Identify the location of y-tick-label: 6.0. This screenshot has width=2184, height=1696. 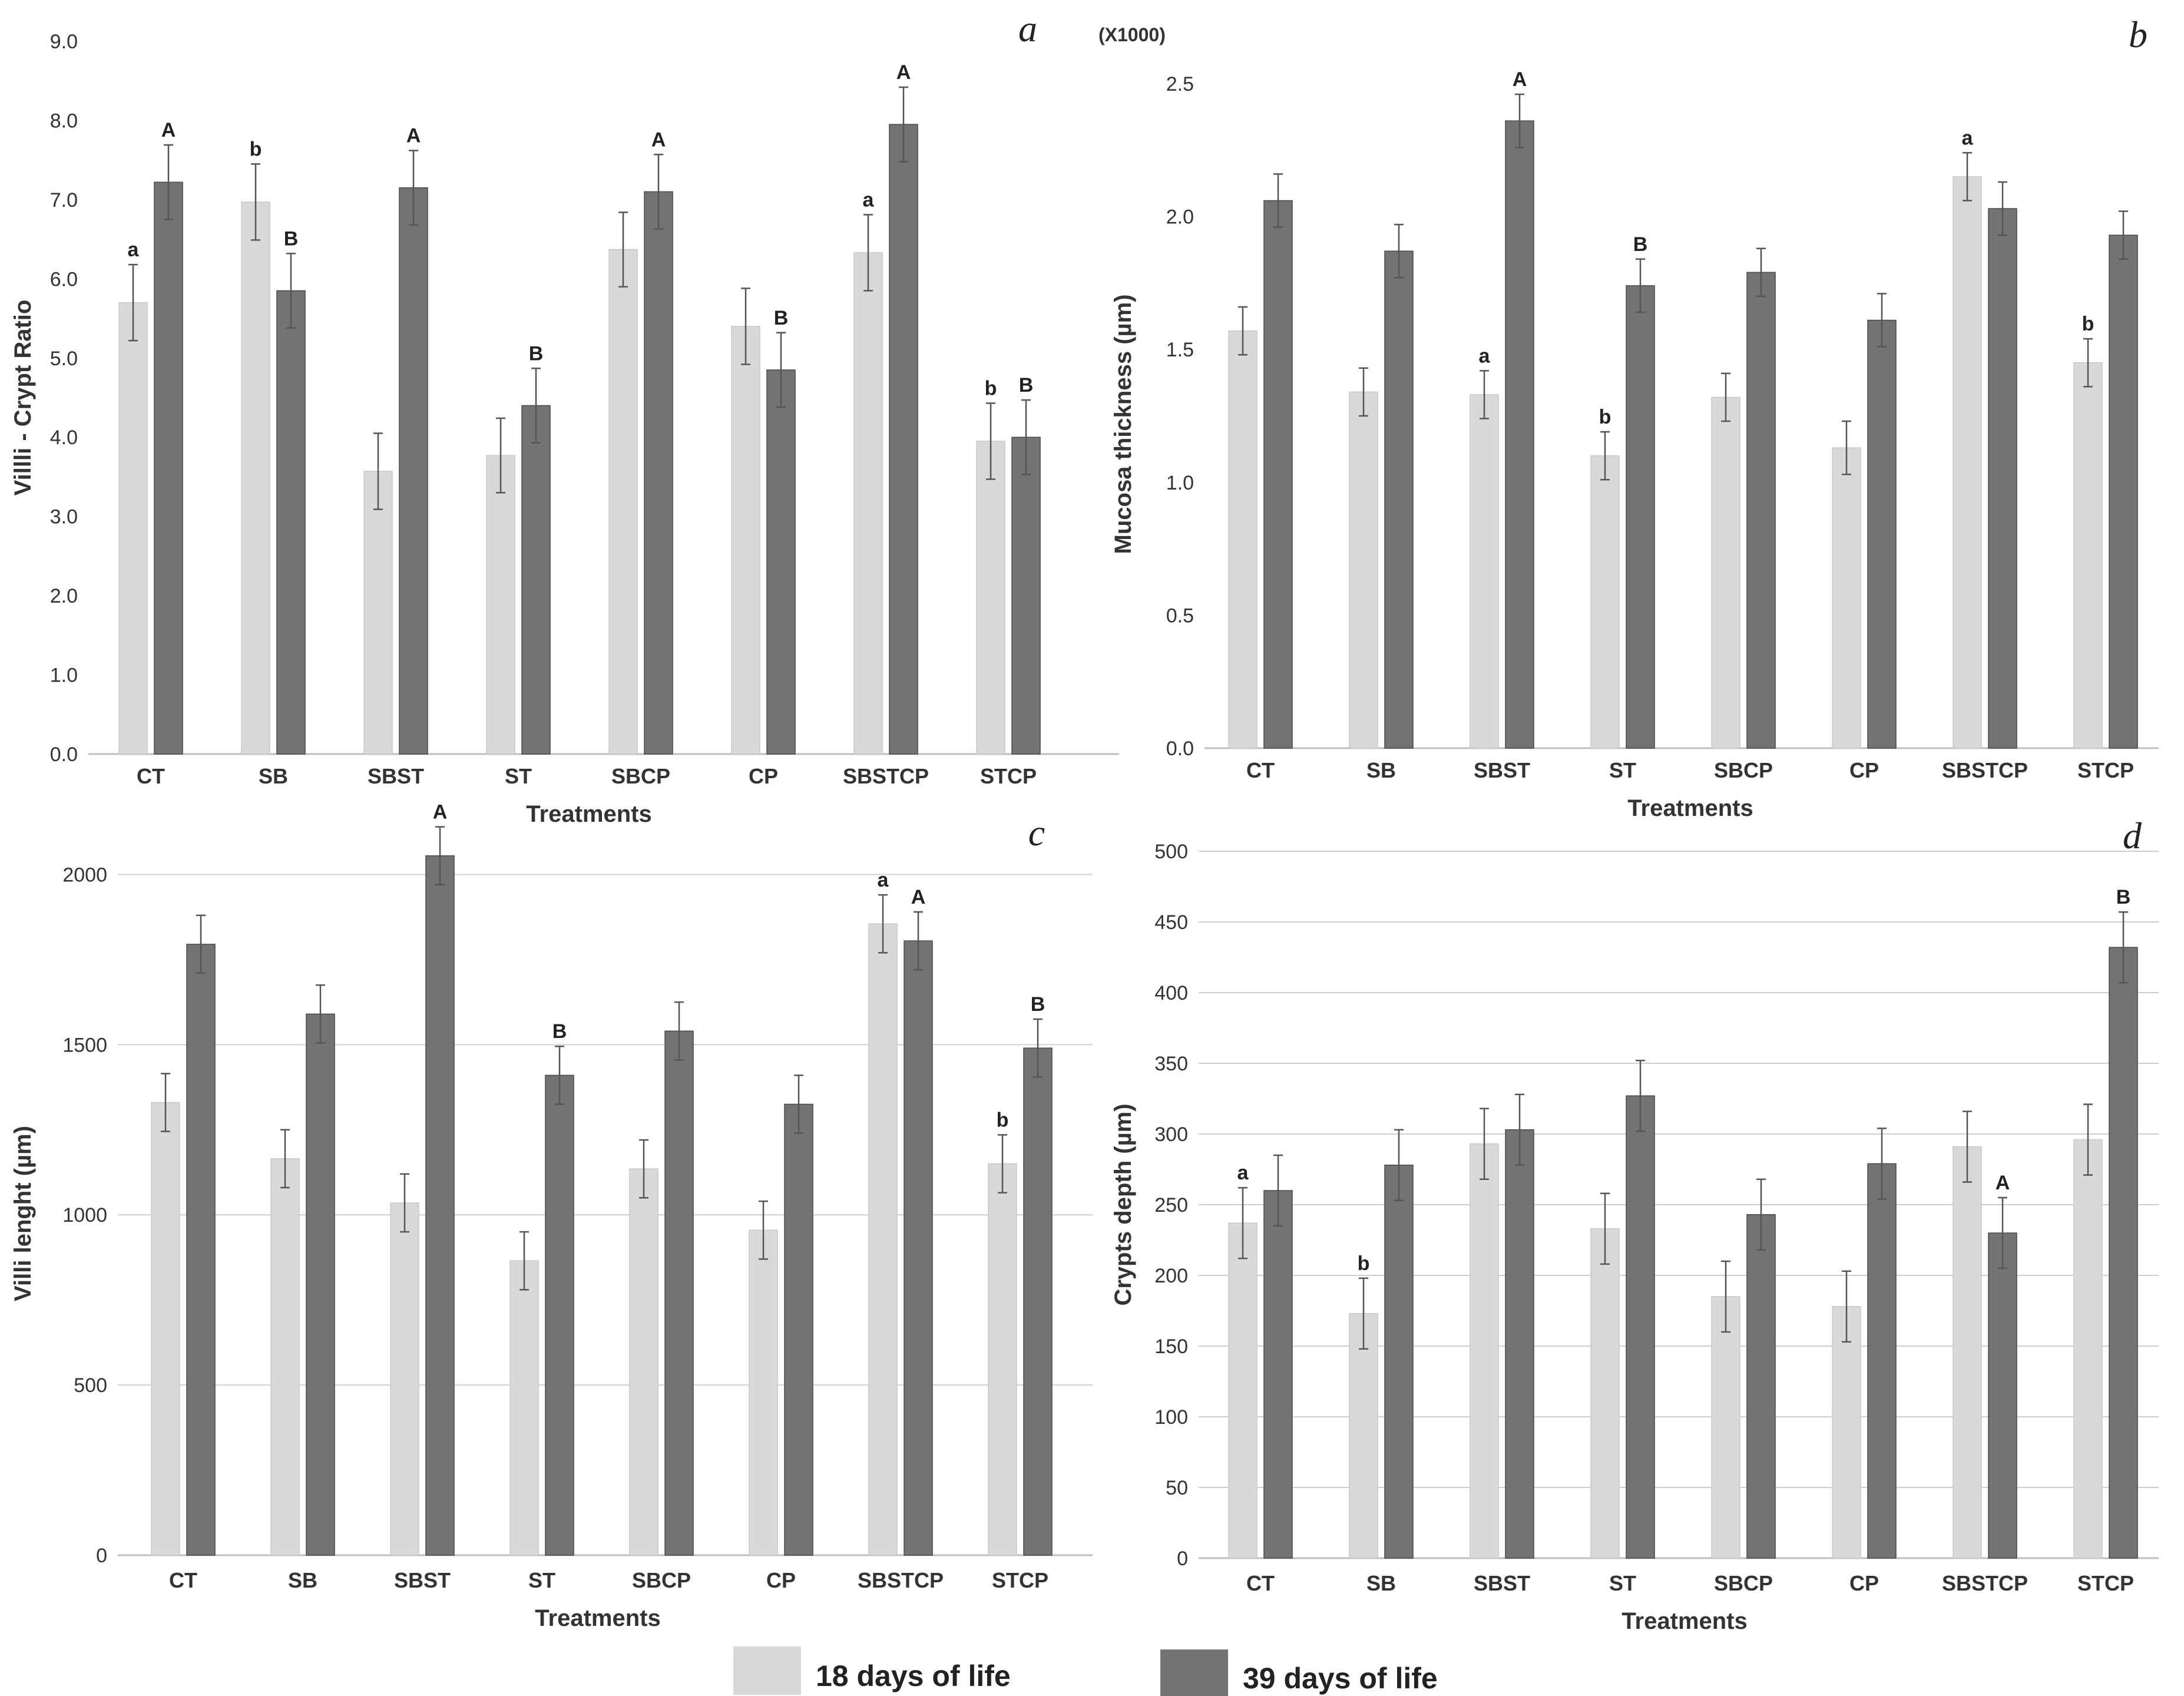
(64, 279).